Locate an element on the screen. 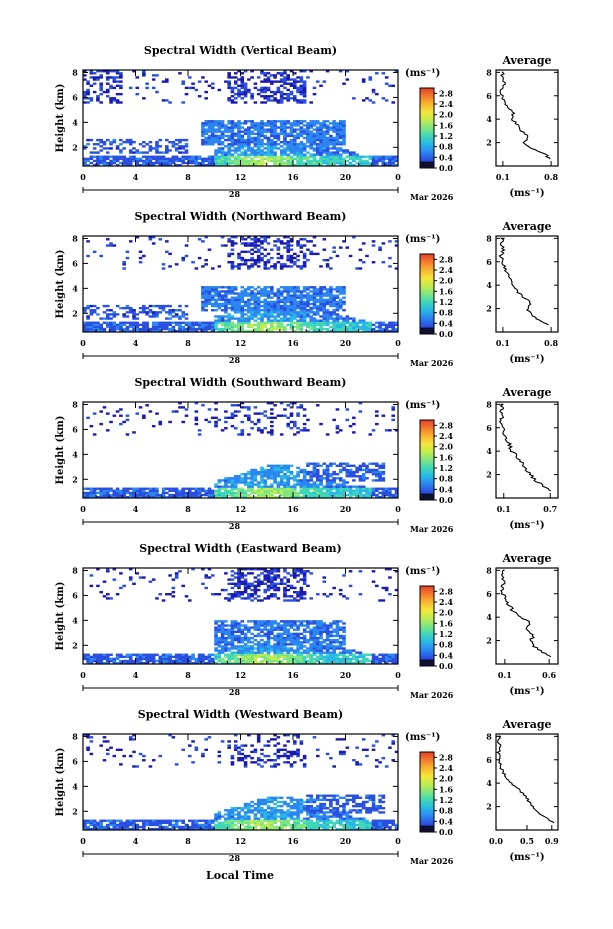 The height and width of the screenshot is (929, 613). x-tick-label: 0 is located at coordinates (83, 177).